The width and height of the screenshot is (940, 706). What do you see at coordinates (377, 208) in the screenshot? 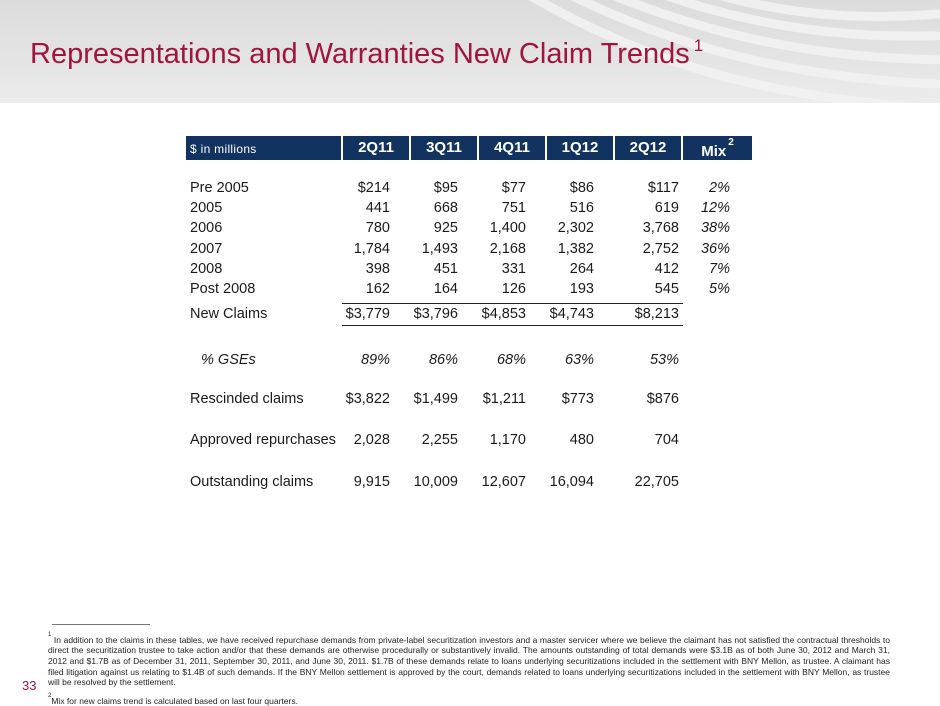
I see `vintage-row-value: 441` at bounding box center [377, 208].